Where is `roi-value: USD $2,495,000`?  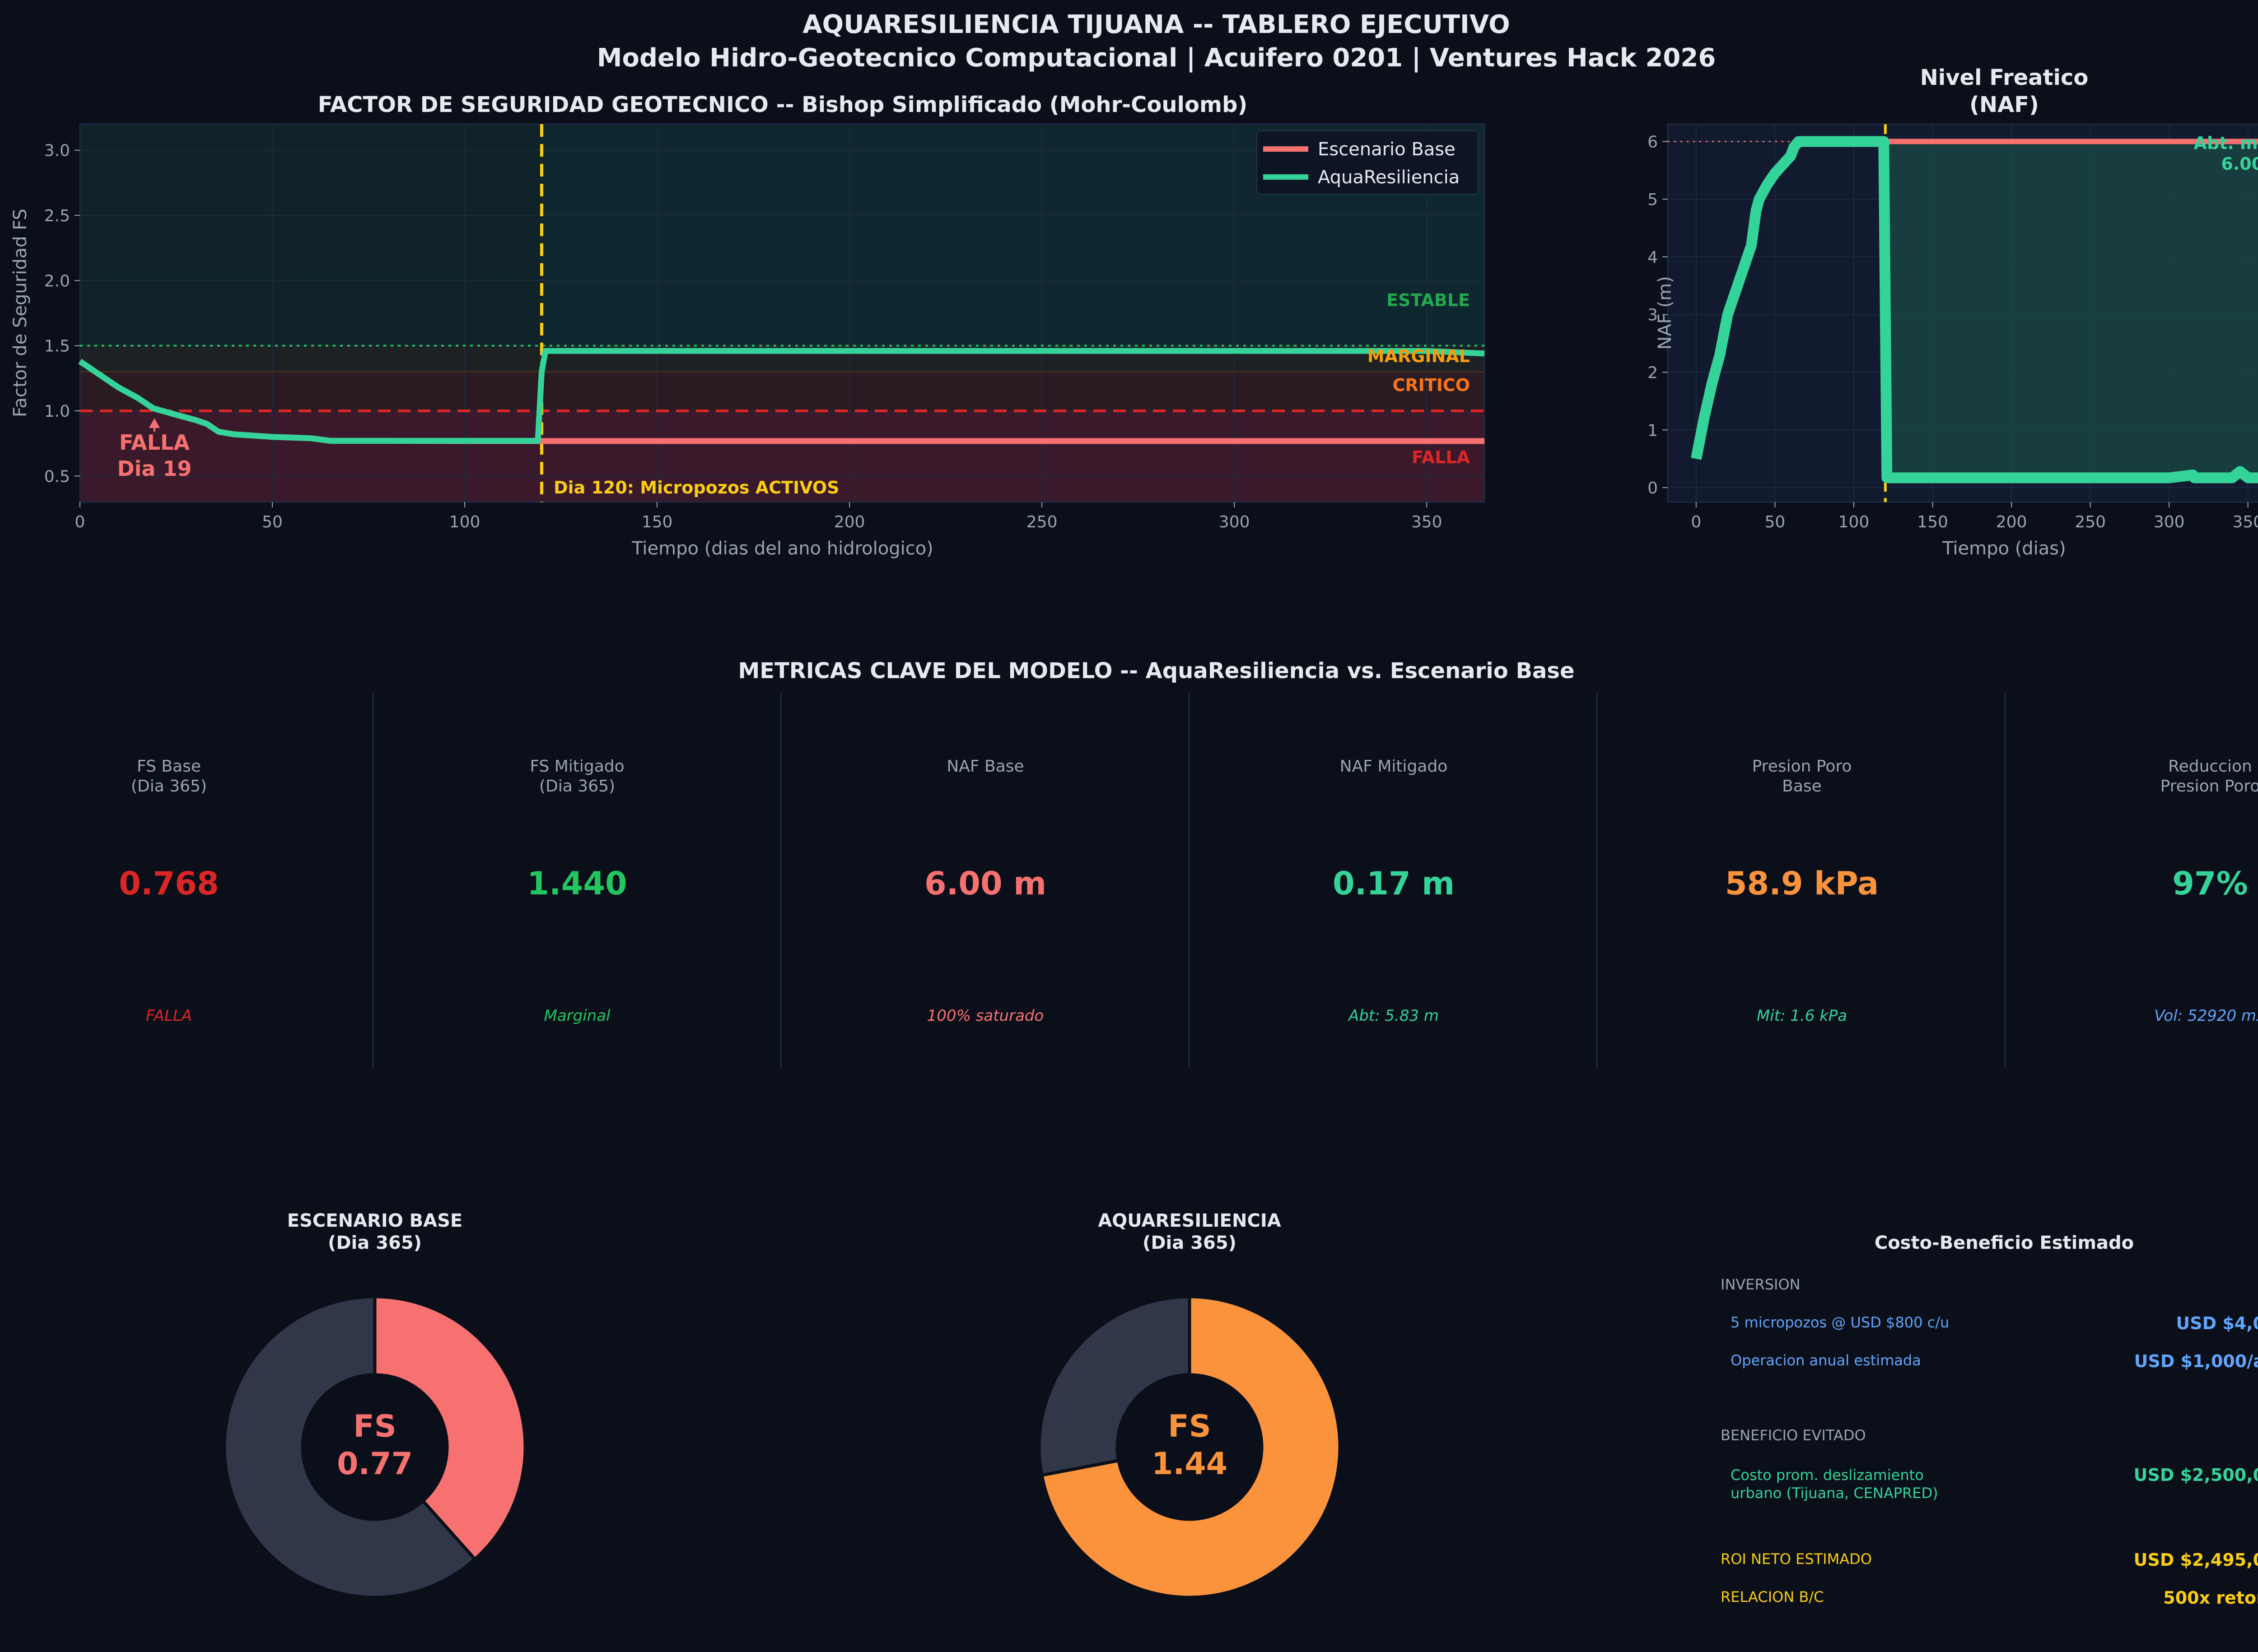 roi-value: USD $2,495,000 is located at coordinates (2196, 1560).